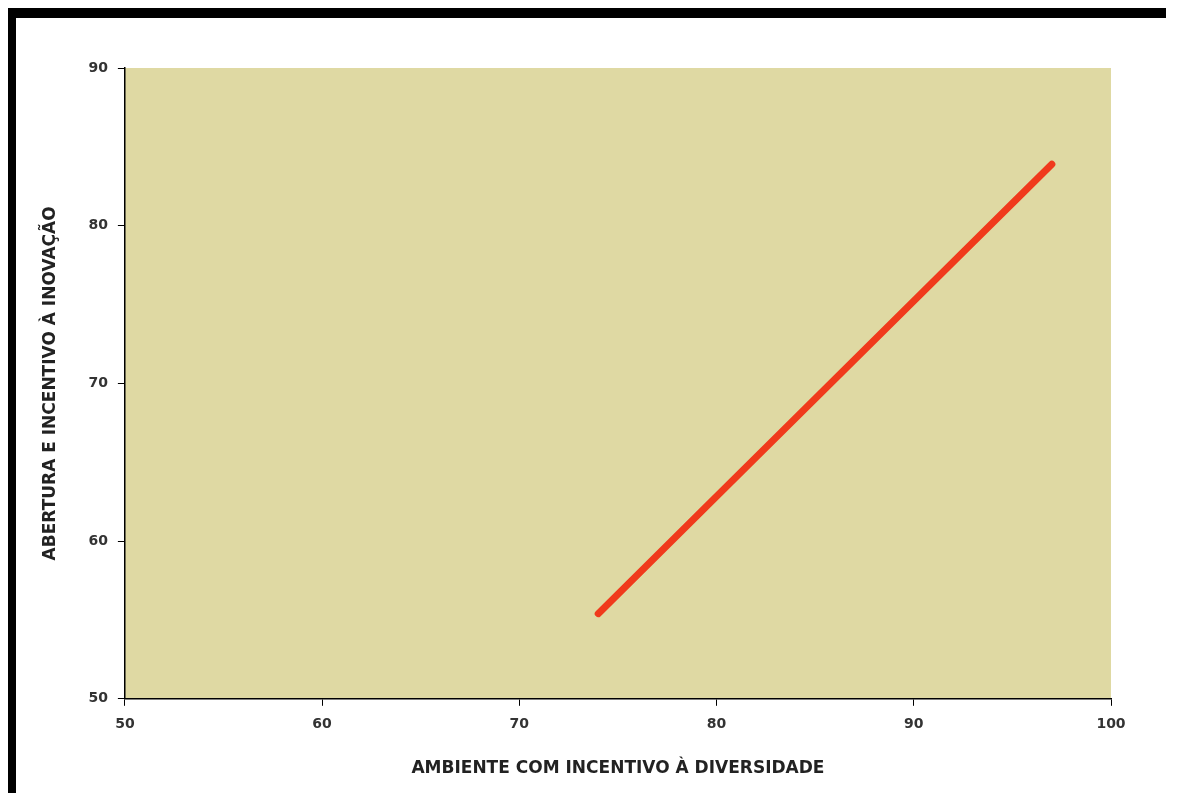 The height and width of the screenshot is (803, 1178). I want to click on y-axis-title: ABERTURA E INCENTIVO À INOVAÇÃO, so click(47, 383).